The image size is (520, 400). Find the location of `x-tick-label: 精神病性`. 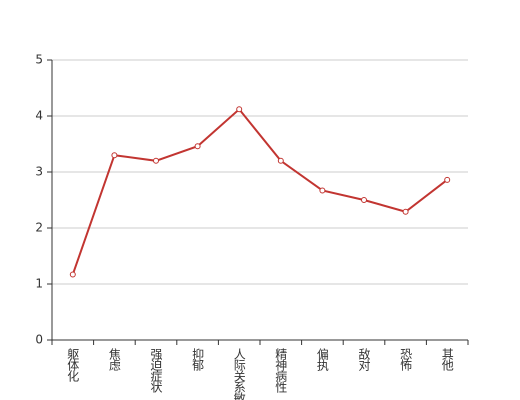

x-tick-label: 精神病性 is located at coordinates (281, 371).